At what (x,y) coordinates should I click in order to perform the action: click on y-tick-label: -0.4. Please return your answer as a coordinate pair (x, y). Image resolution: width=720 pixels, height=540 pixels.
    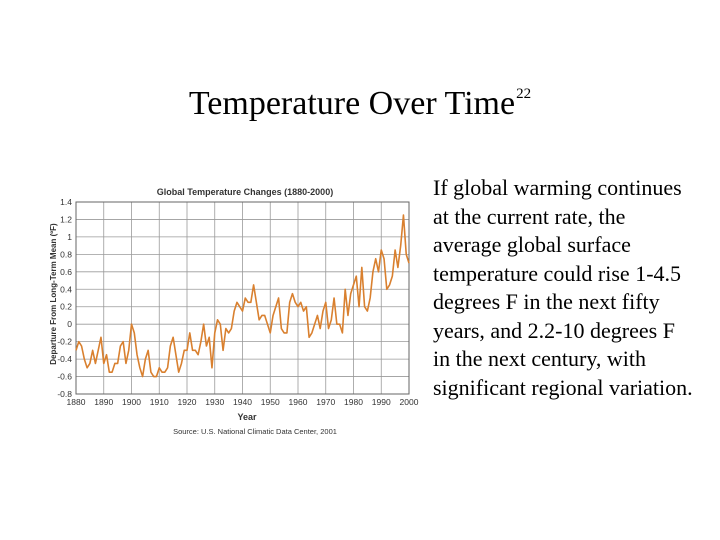
    Looking at the image, I should click on (64, 359).